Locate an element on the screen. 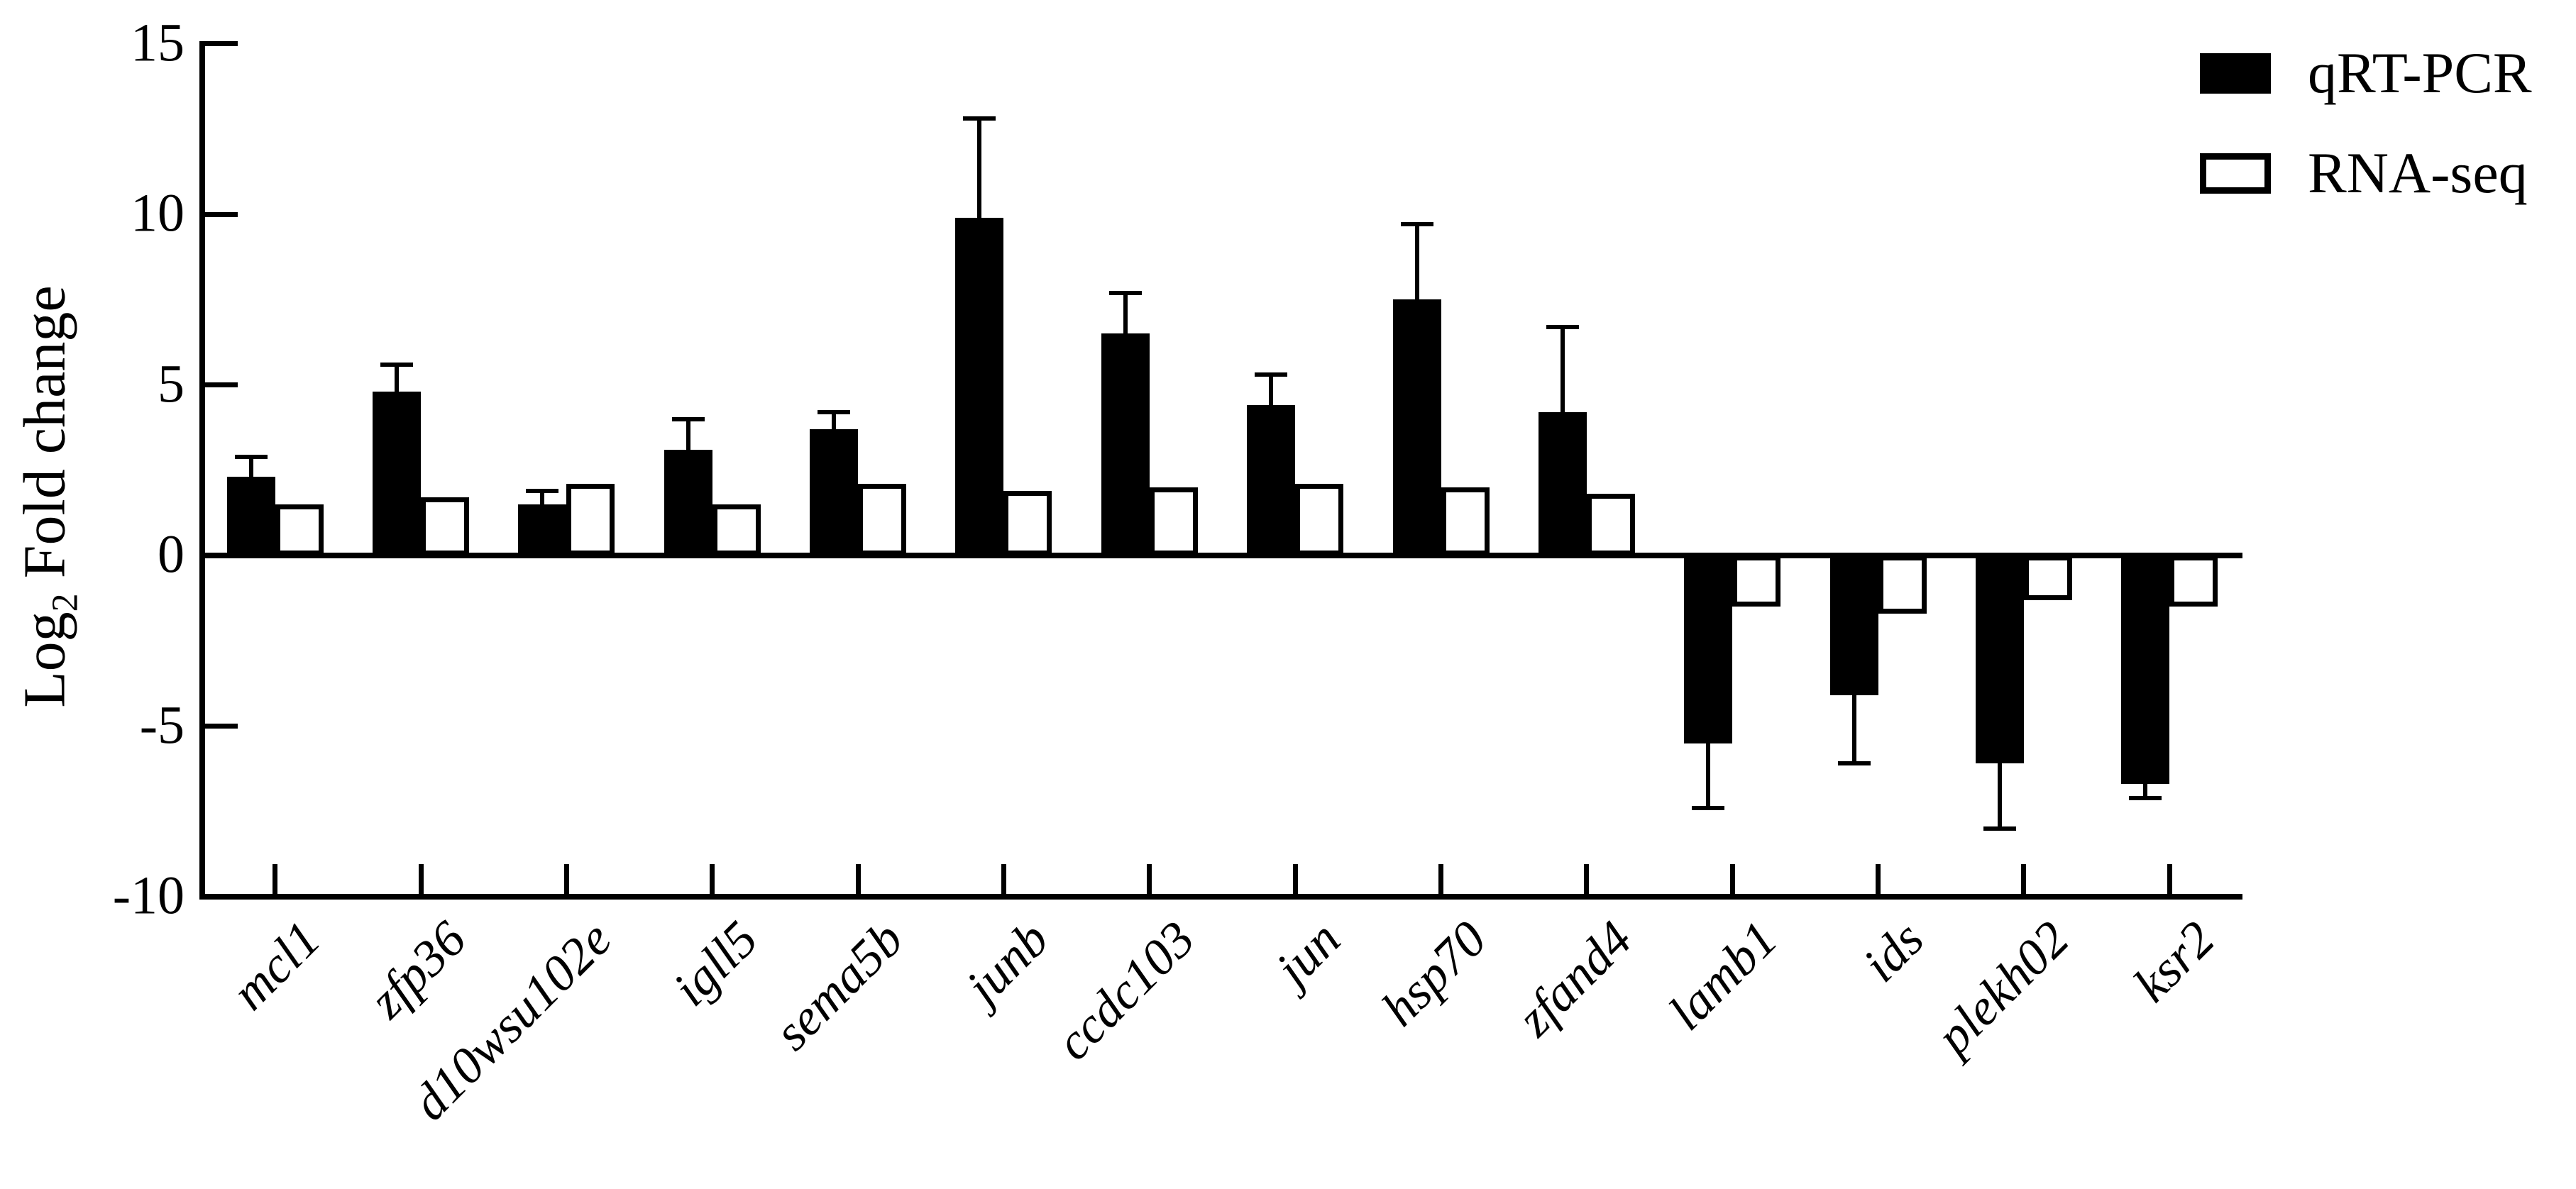  error-bar-line-junb is located at coordinates (979, 168).